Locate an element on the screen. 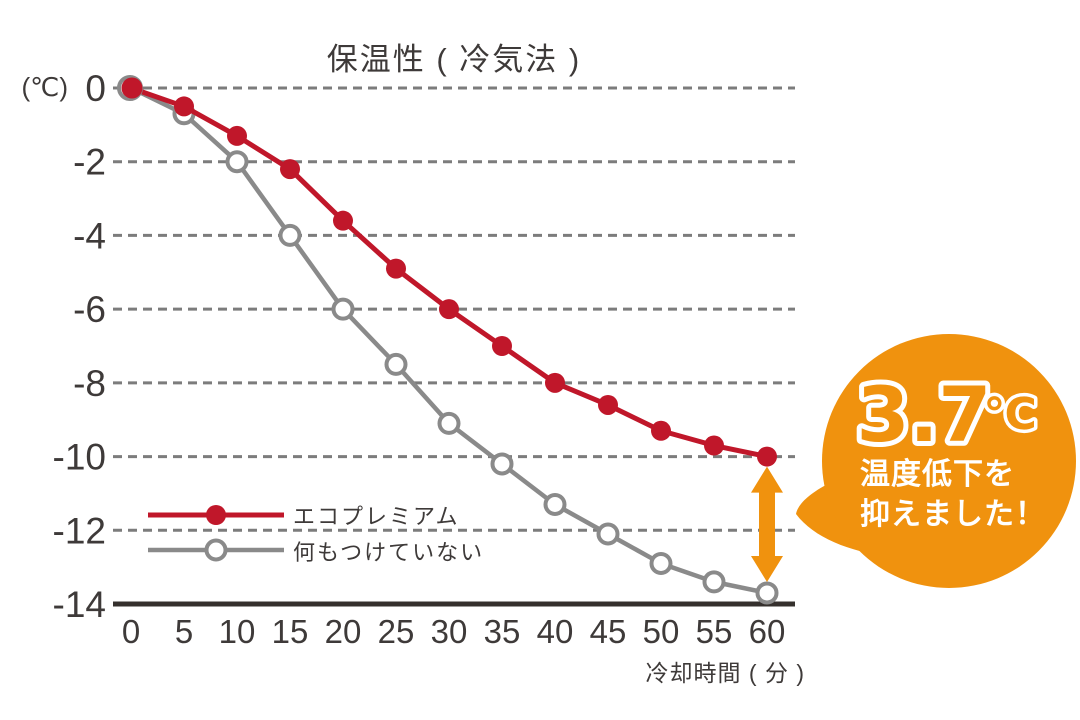 The image size is (1080, 720). x-tick-label: 45 is located at coordinates (608, 631).